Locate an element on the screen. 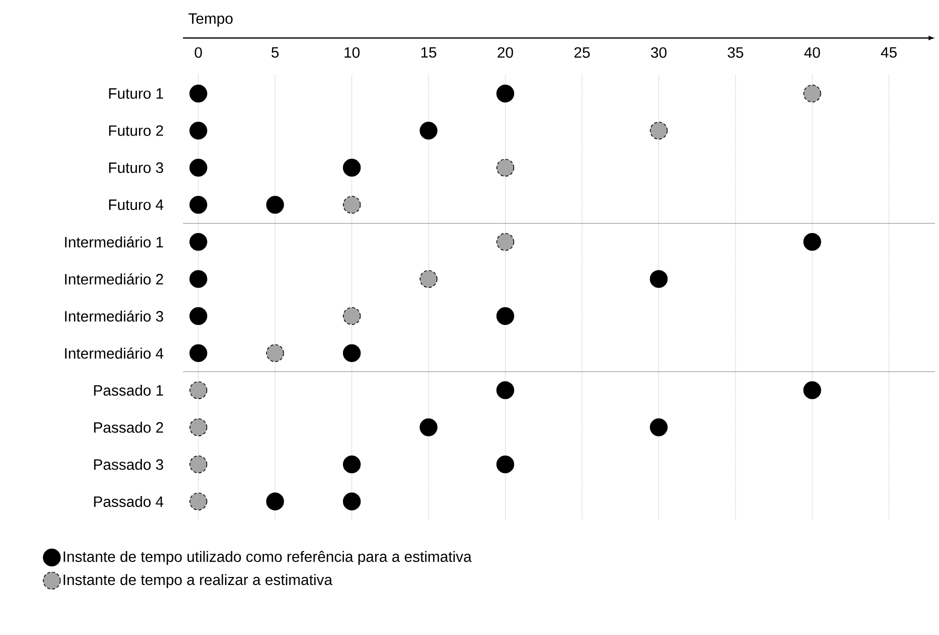  y-tick-label: Futuro 3 is located at coordinates (136, 168).